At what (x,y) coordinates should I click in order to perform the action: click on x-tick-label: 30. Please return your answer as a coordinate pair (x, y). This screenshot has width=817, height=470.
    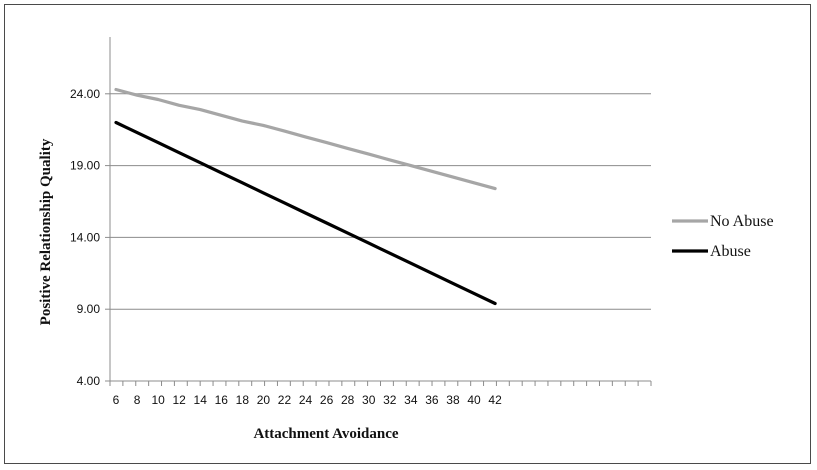
    Looking at the image, I should click on (369, 400).